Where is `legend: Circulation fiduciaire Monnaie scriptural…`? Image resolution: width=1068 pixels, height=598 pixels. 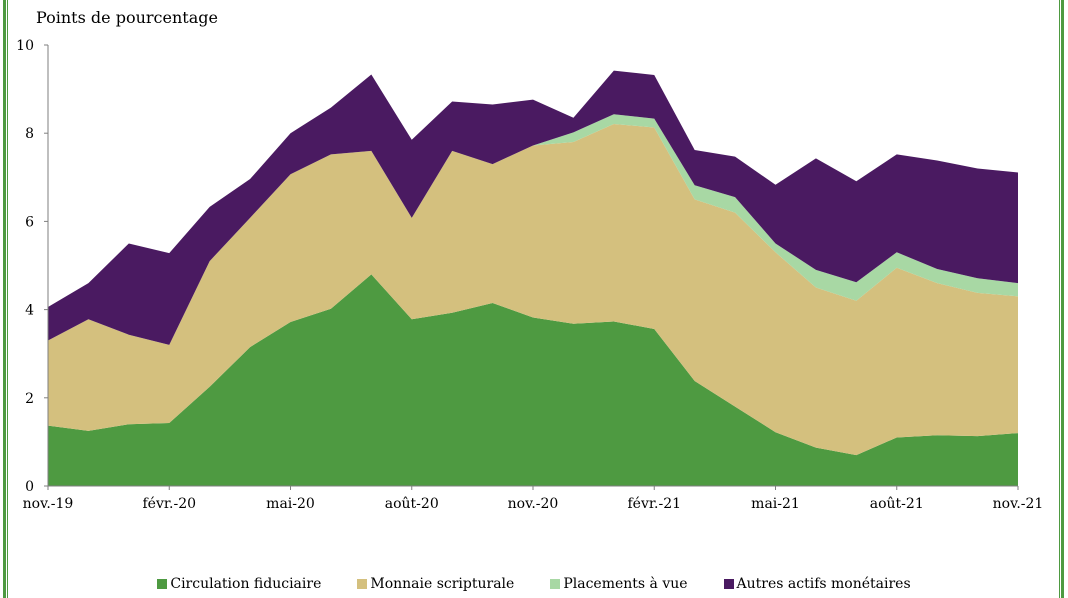 legend: Circulation fiduciaire Monnaie scriptural… is located at coordinates (534, 584).